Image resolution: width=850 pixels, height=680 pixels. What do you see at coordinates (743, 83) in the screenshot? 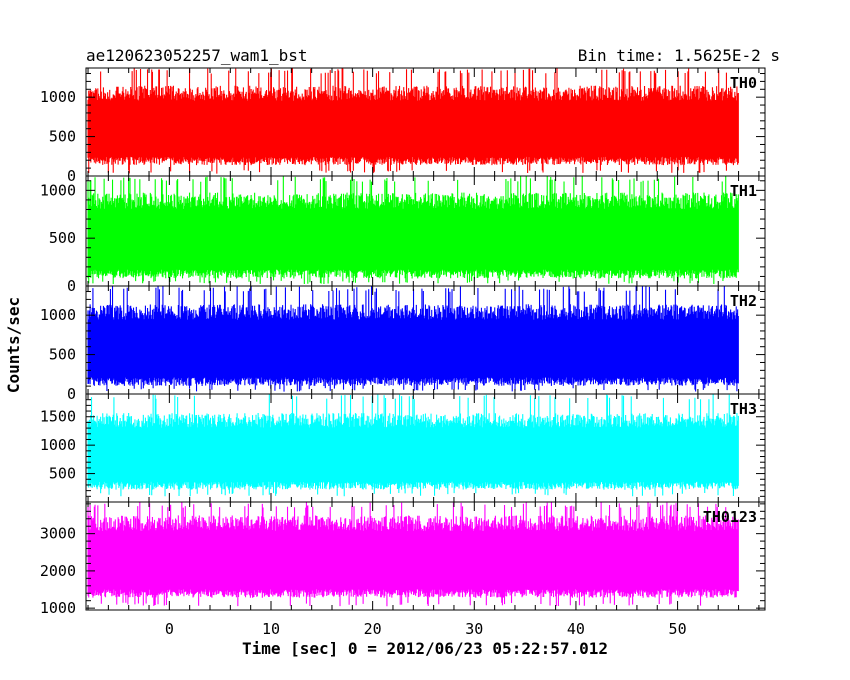
I see `panel-label: TH0` at bounding box center [743, 83].